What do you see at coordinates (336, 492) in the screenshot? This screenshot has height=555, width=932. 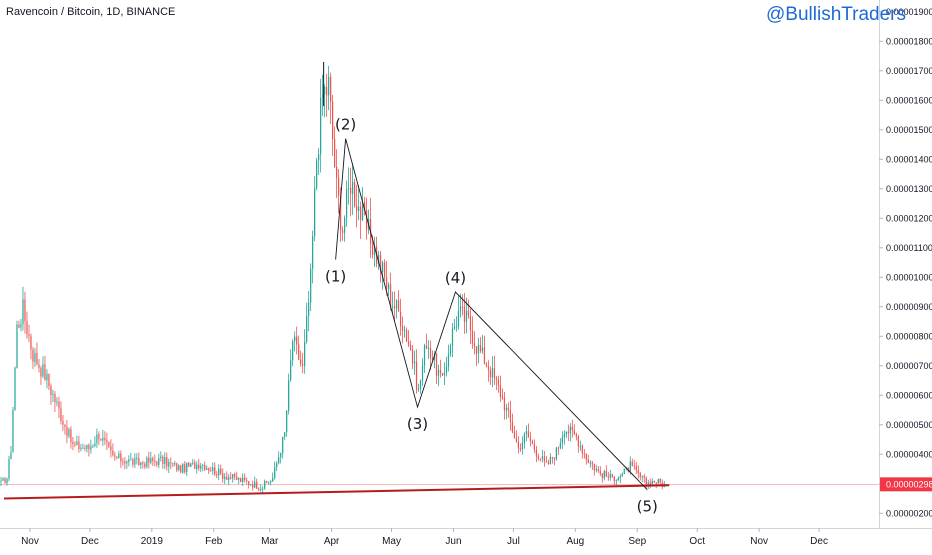 I see `support-trendline` at bounding box center [336, 492].